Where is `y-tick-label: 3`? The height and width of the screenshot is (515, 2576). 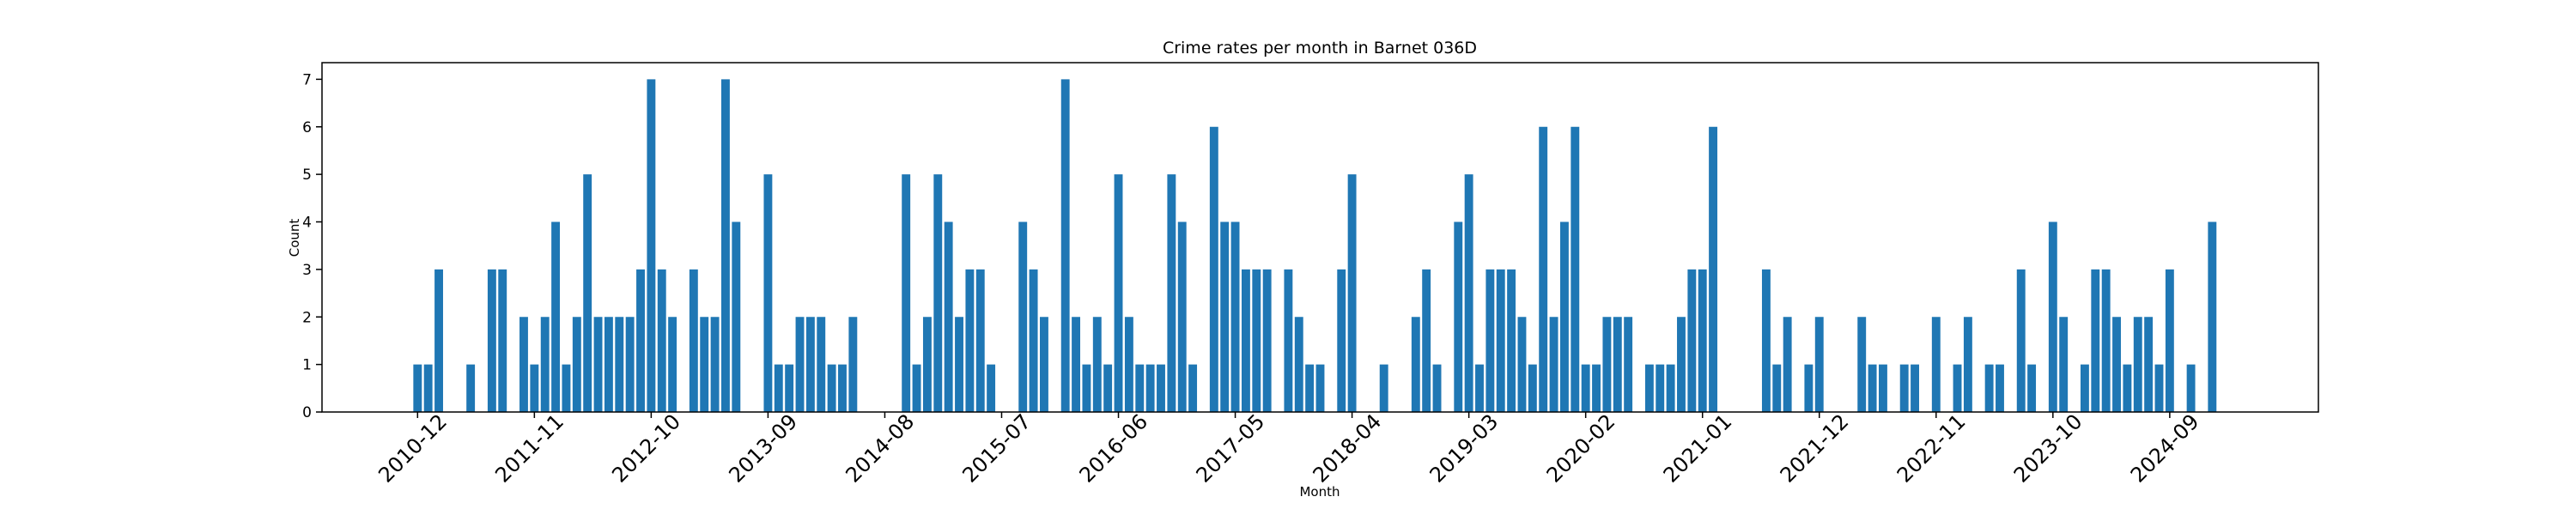 y-tick-label: 3 is located at coordinates (307, 270).